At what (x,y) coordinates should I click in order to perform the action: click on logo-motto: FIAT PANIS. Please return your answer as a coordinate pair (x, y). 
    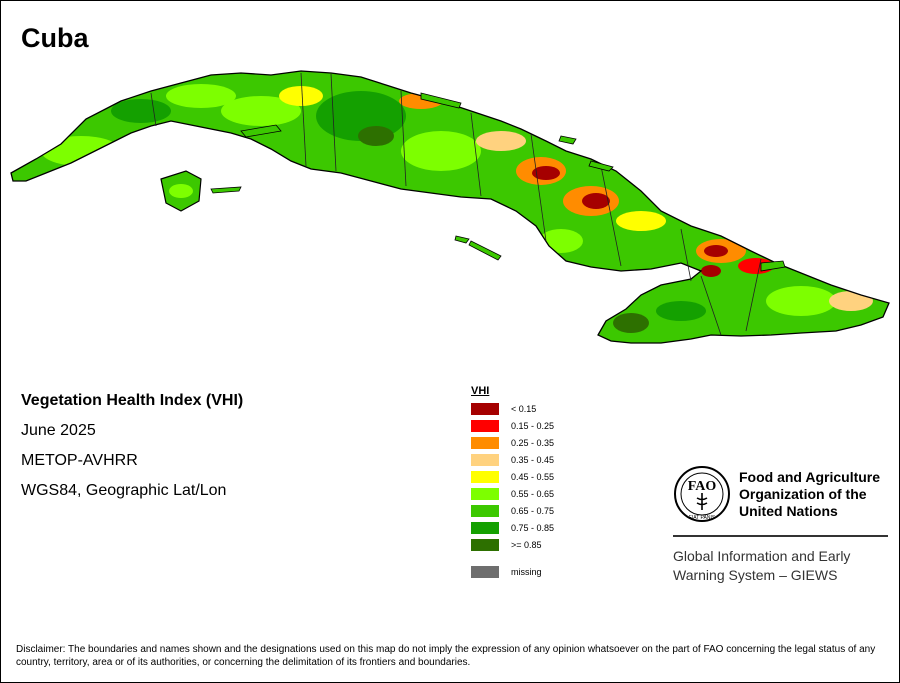
    Looking at the image, I should click on (702, 518).